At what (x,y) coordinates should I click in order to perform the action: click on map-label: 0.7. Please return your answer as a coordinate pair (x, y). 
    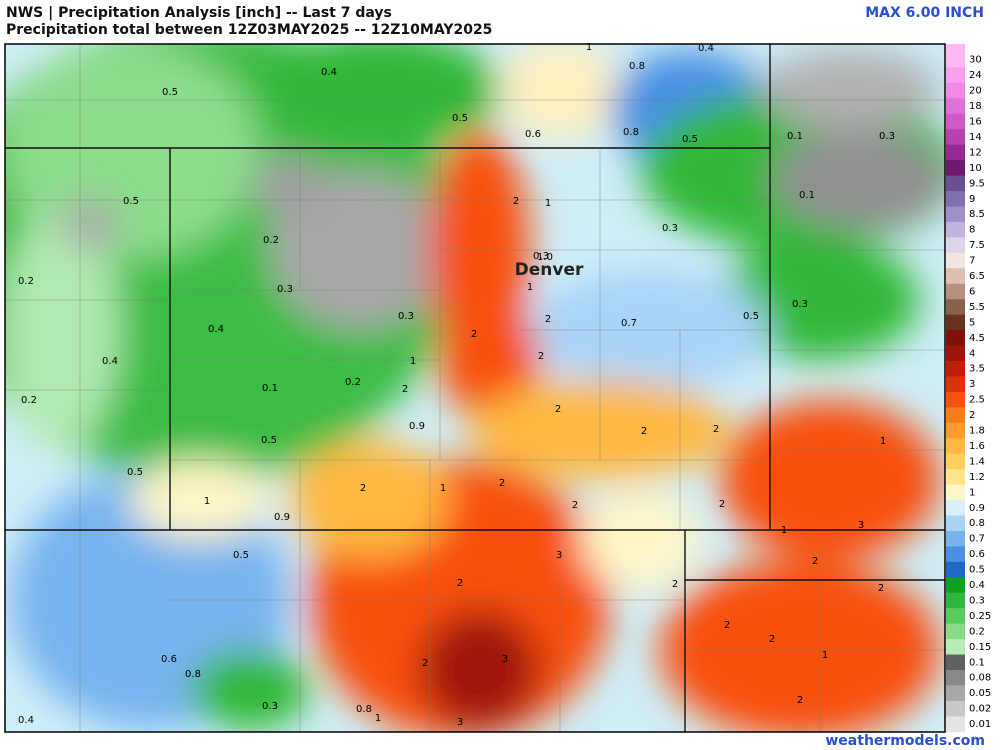
    Looking at the image, I should click on (629, 323).